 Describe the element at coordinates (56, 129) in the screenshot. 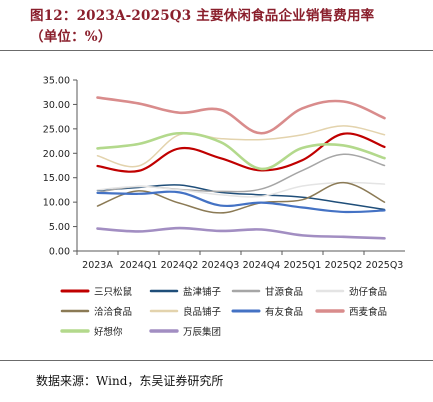

I see `y-tick-label: 25.00` at that location.